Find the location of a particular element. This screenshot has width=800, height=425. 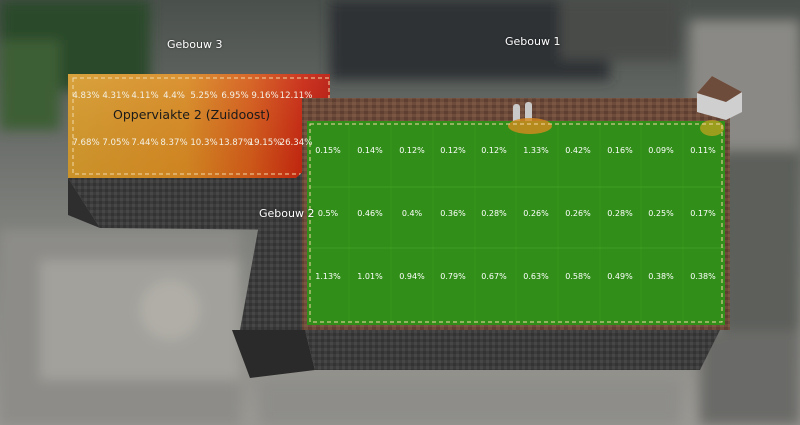

s2-r1-c2: 4.31% is located at coordinates (116, 96).